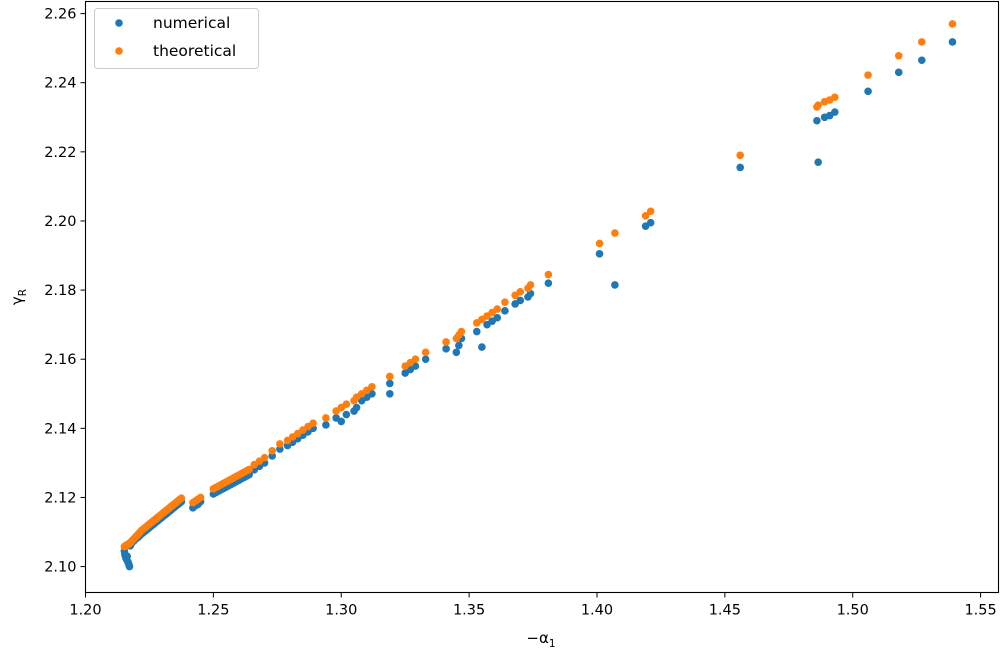 The image size is (1001, 654). Describe the element at coordinates (980, 611) in the screenshot. I see `x-tick-label: 1.55` at that location.